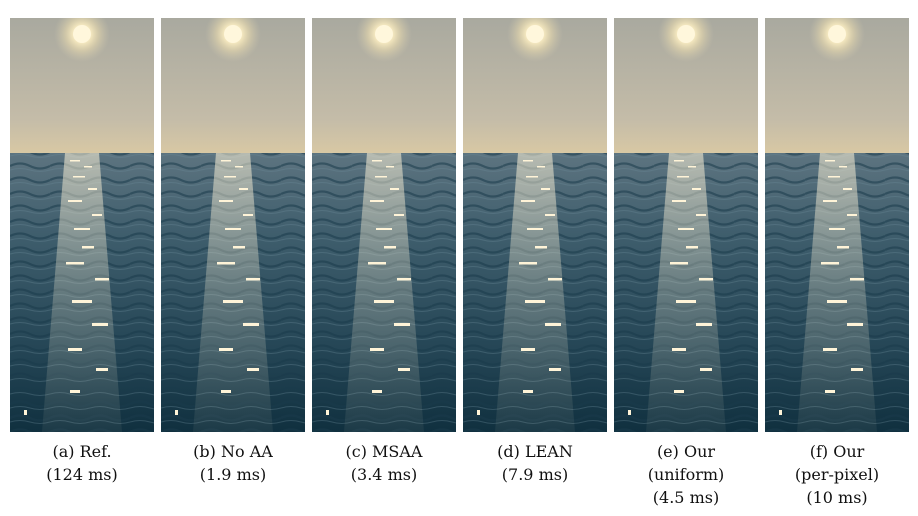  I want to click on panel-a-ocean-render, so click(82, 225).